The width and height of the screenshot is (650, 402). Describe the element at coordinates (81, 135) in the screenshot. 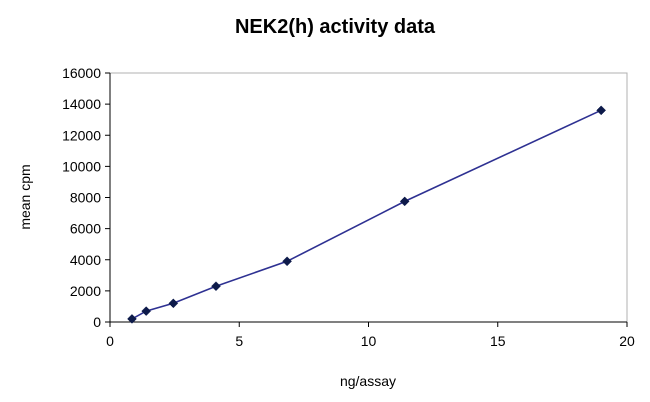

I see `y-tick-label: 12000` at that location.